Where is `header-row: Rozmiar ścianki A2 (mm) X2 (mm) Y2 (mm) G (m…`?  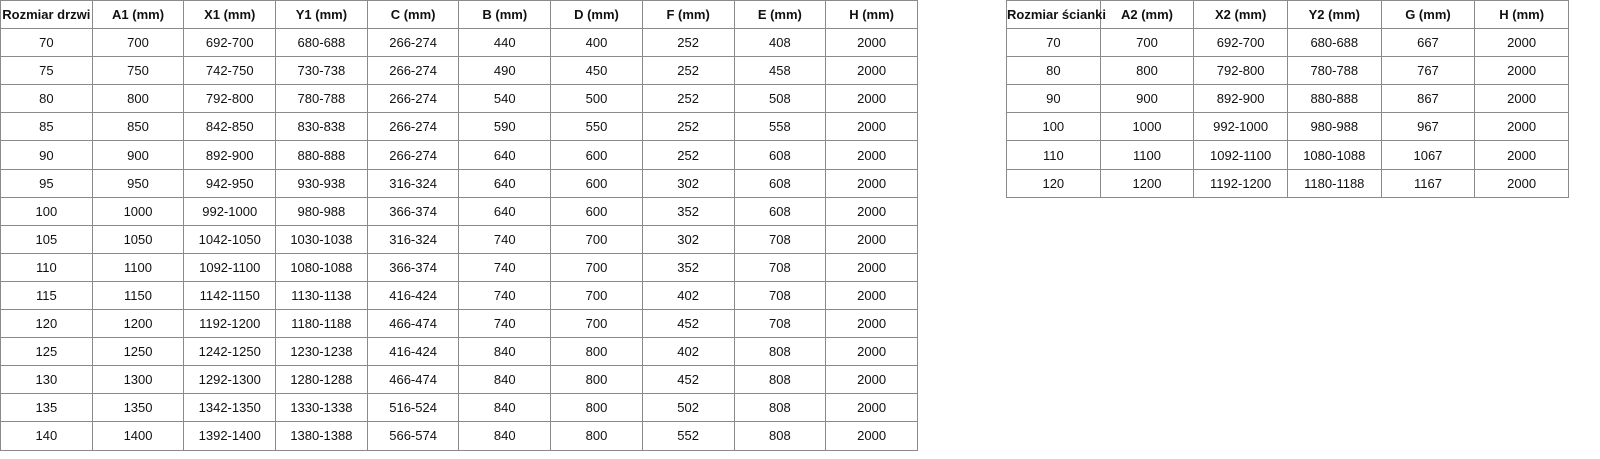 header-row: Rozmiar ścianki A2 (mm) X2 (mm) Y2 (mm) G (m… is located at coordinates (1287, 15).